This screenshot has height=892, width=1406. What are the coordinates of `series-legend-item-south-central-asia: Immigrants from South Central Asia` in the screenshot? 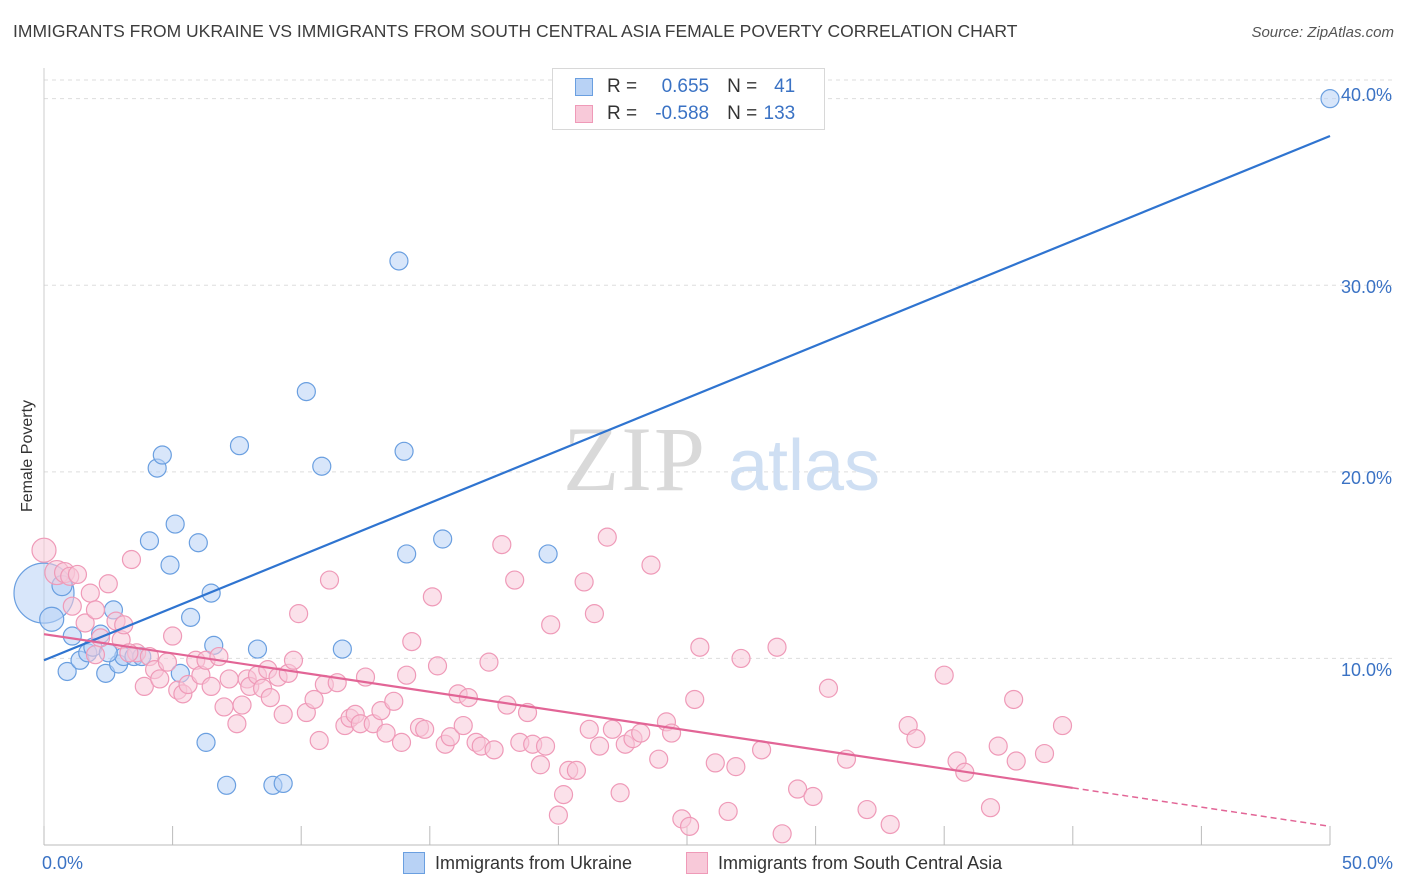 It's located at (844, 863).